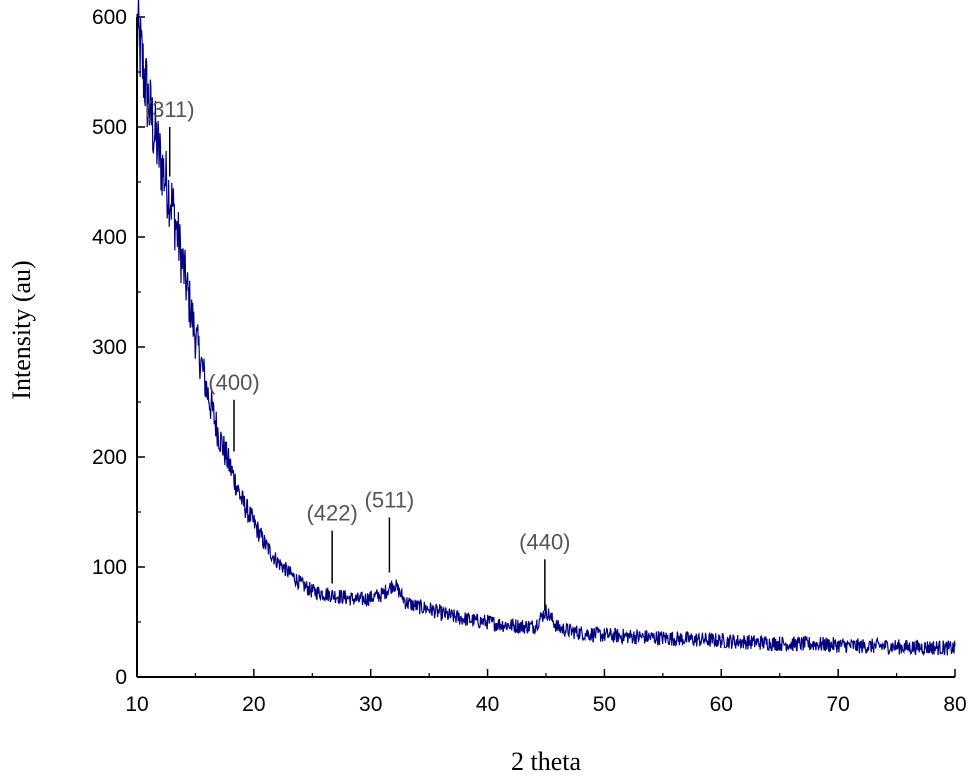  I want to click on y-tick-label: 500, so click(109, 127).